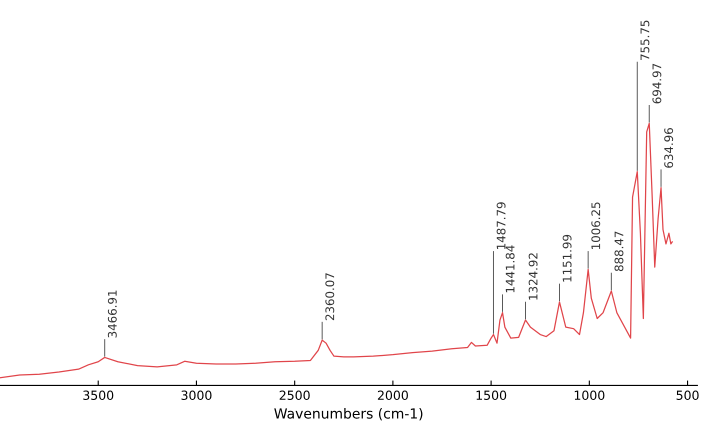 This screenshot has width=708, height=438. I want to click on x-tick-label: 3000, so click(196, 395).